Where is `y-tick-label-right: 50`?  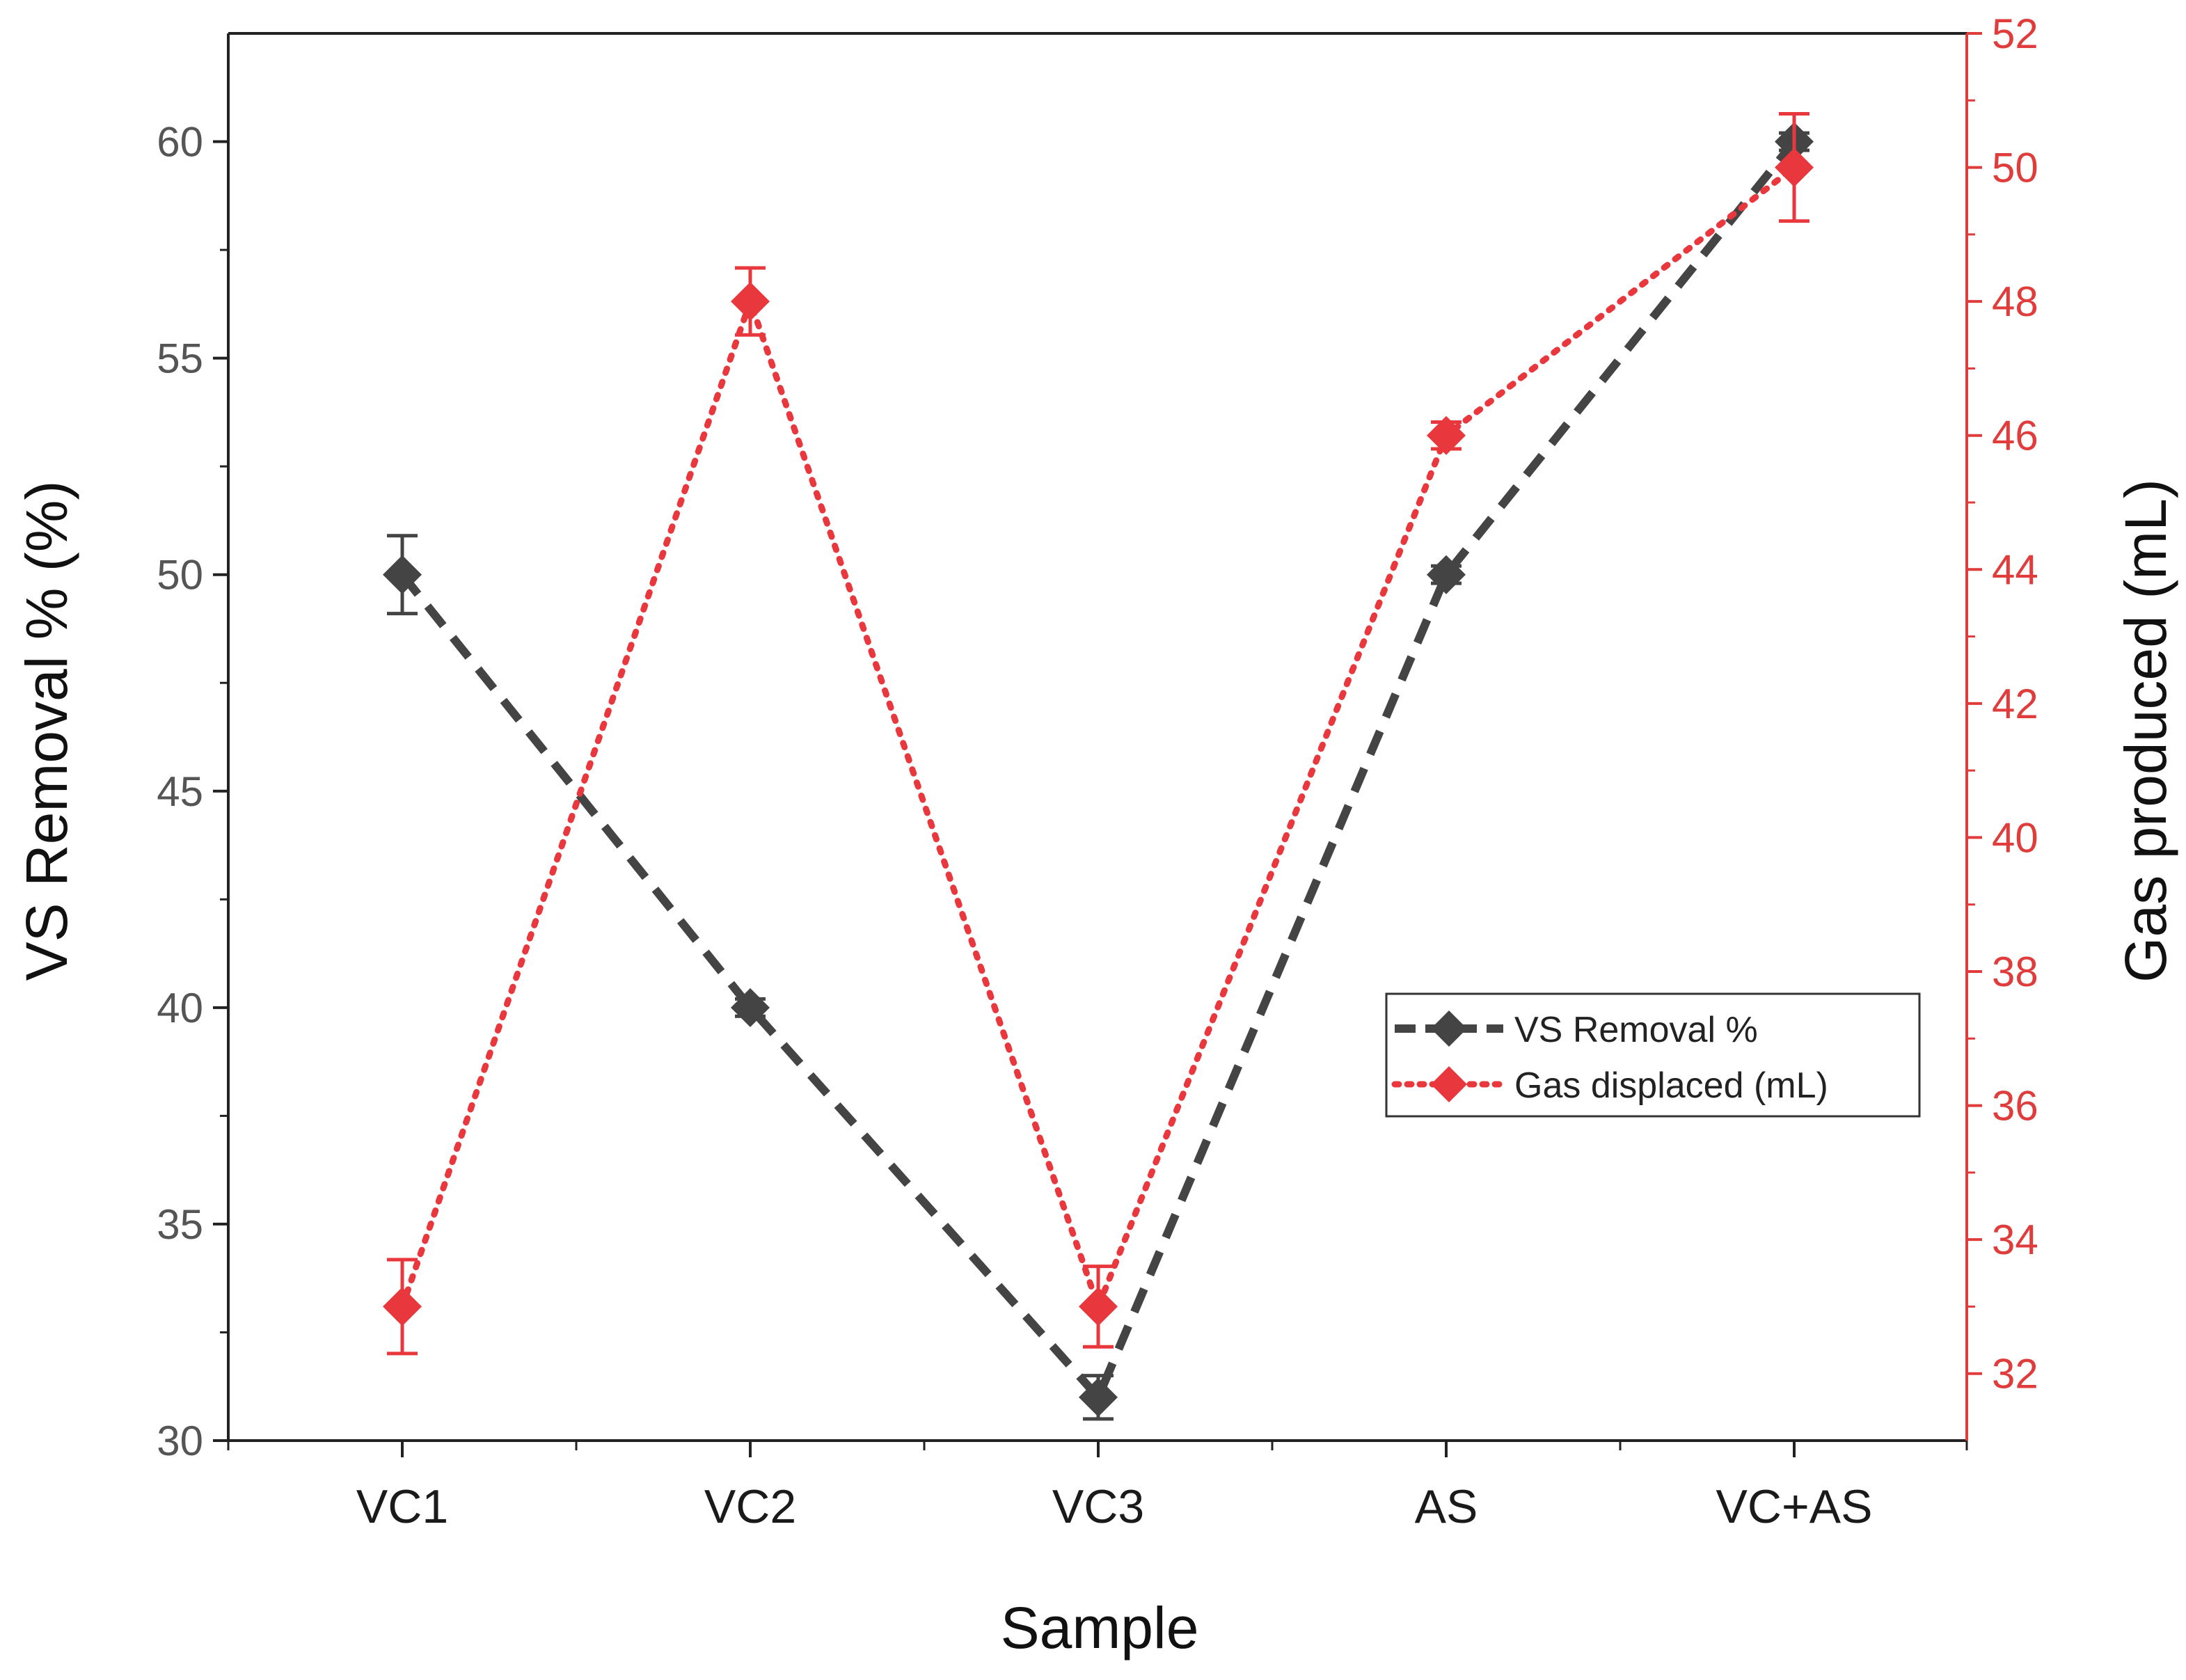
y-tick-label-right: 50 is located at coordinates (2015, 168).